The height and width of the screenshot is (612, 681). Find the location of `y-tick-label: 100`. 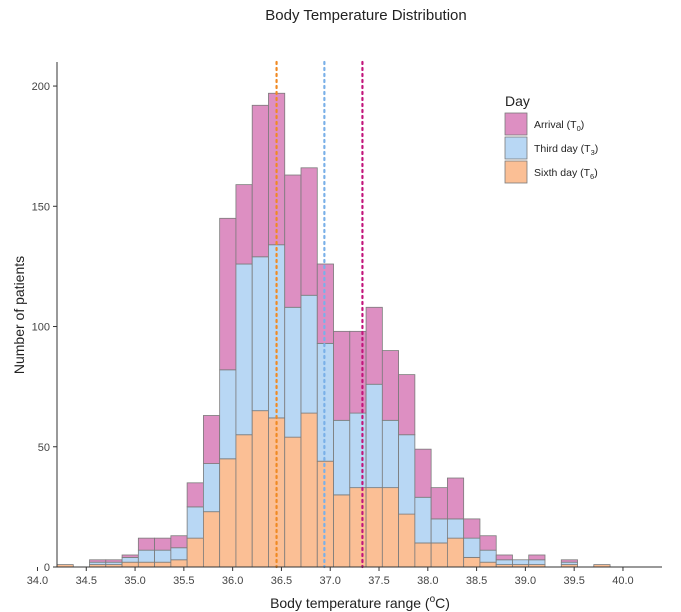

y-tick-label: 100 is located at coordinates (41, 328).